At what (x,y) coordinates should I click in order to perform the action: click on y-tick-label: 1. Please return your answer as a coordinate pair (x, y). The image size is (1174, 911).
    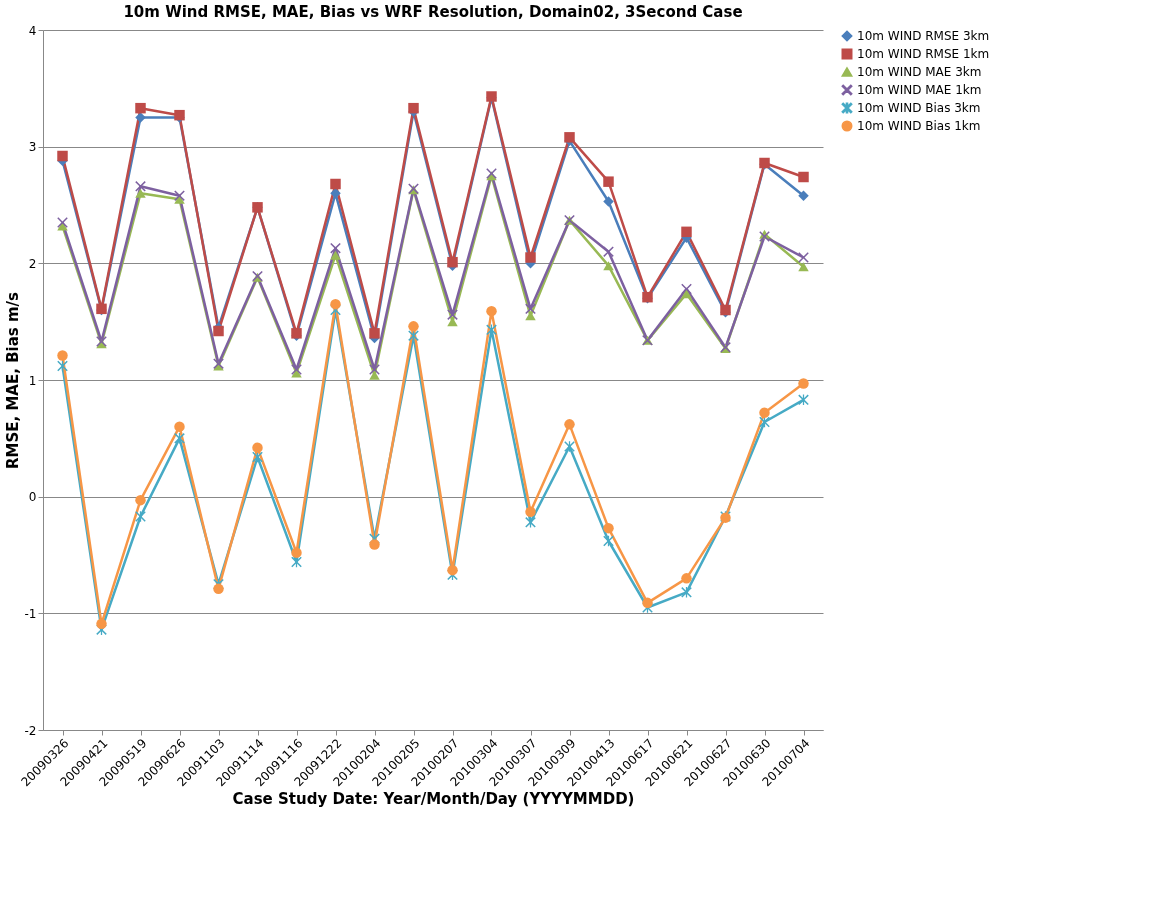
    Looking at the image, I should click on (32, 380).